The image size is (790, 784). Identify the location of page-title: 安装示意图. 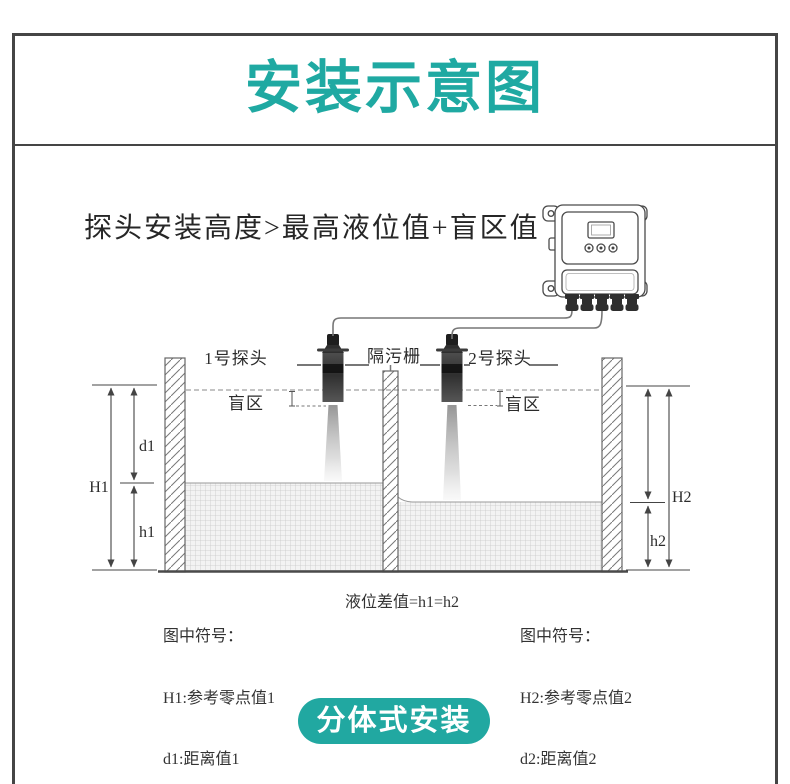
(395, 88).